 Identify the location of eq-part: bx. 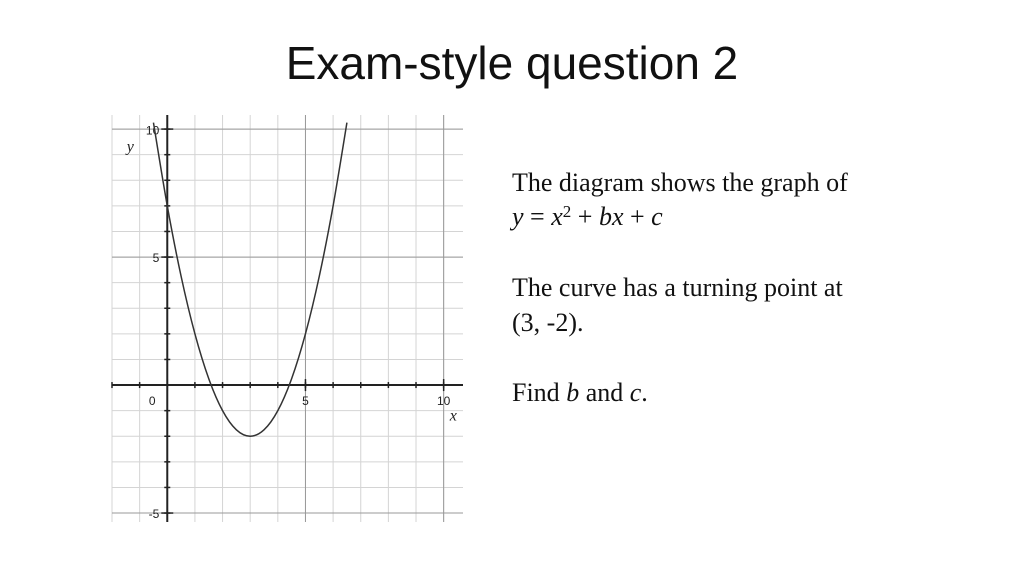
(611, 216).